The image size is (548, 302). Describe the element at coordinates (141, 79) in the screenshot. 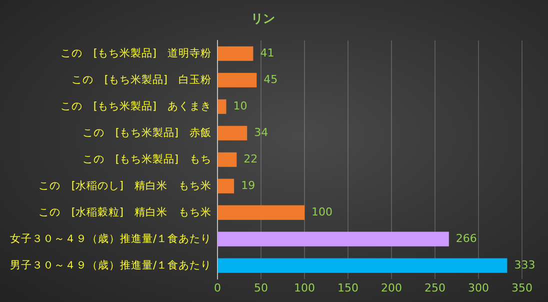

I see `y-tick-label: この [もち米製品] 白玉粉` at that location.